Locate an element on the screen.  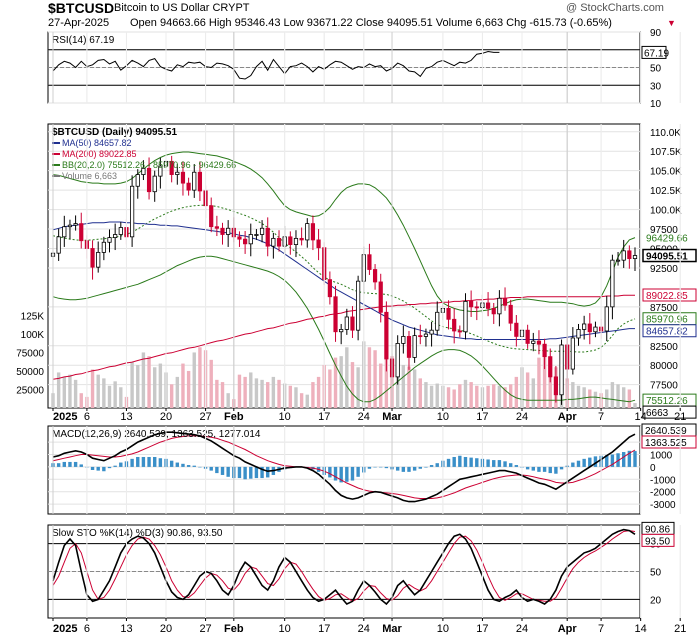
price-tick-label: 100.0K is located at coordinates (666, 211).